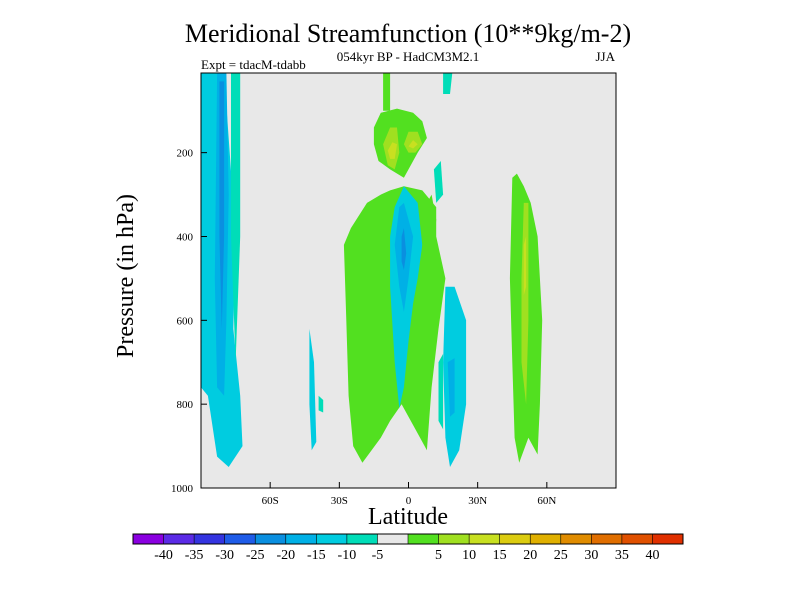 The height and width of the screenshot is (600, 800). Describe the element at coordinates (339, 501) in the screenshot. I see `x-tick-label: 30S` at that location.